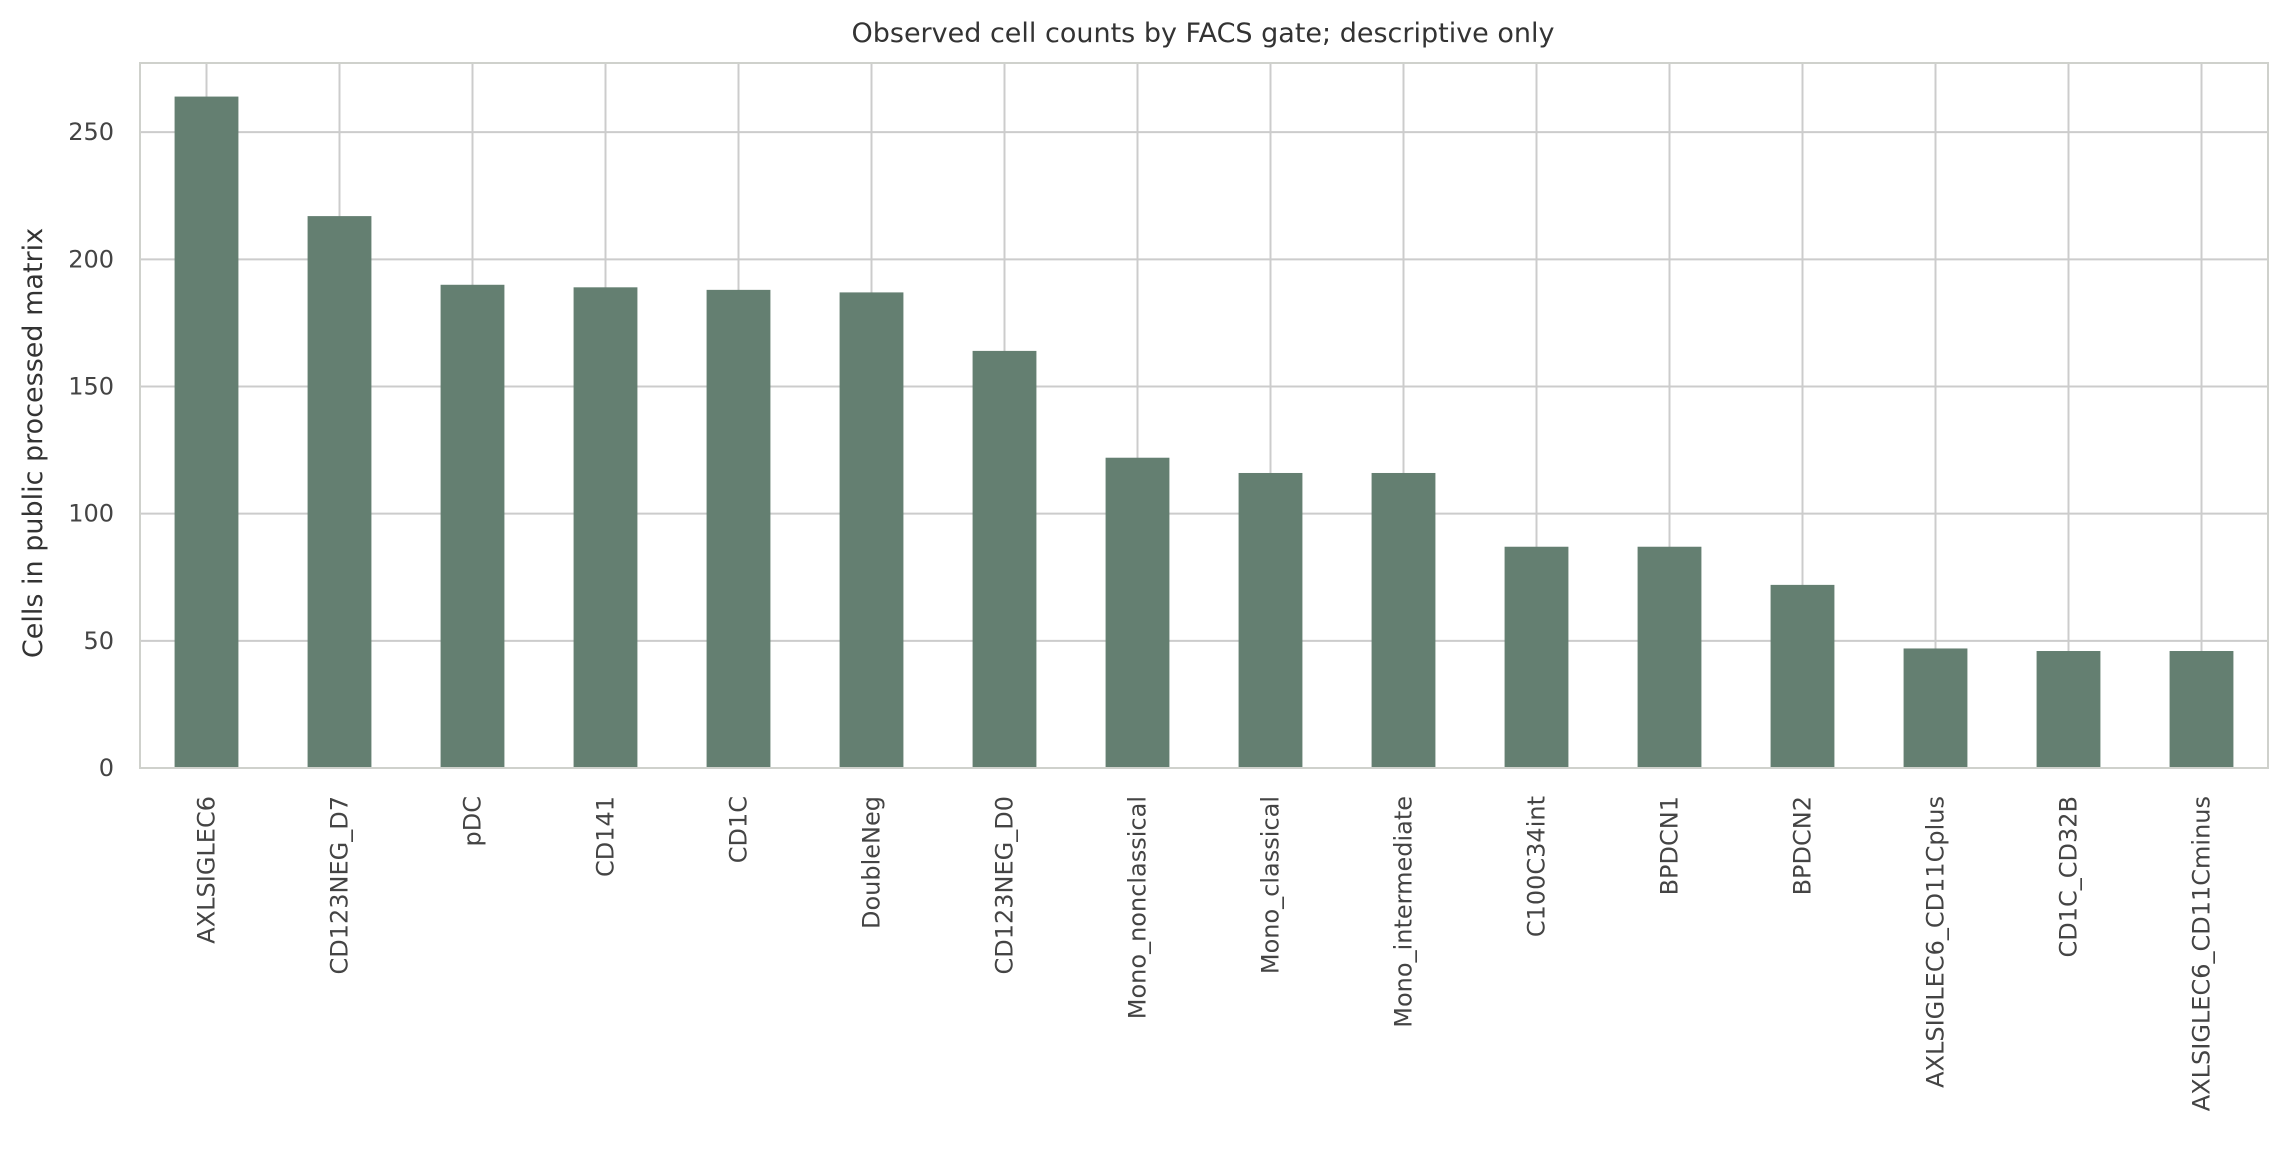 Image resolution: width=2290 pixels, height=1169 pixels. What do you see at coordinates (91, 514) in the screenshot?
I see `y-tick-label: 100` at bounding box center [91, 514].